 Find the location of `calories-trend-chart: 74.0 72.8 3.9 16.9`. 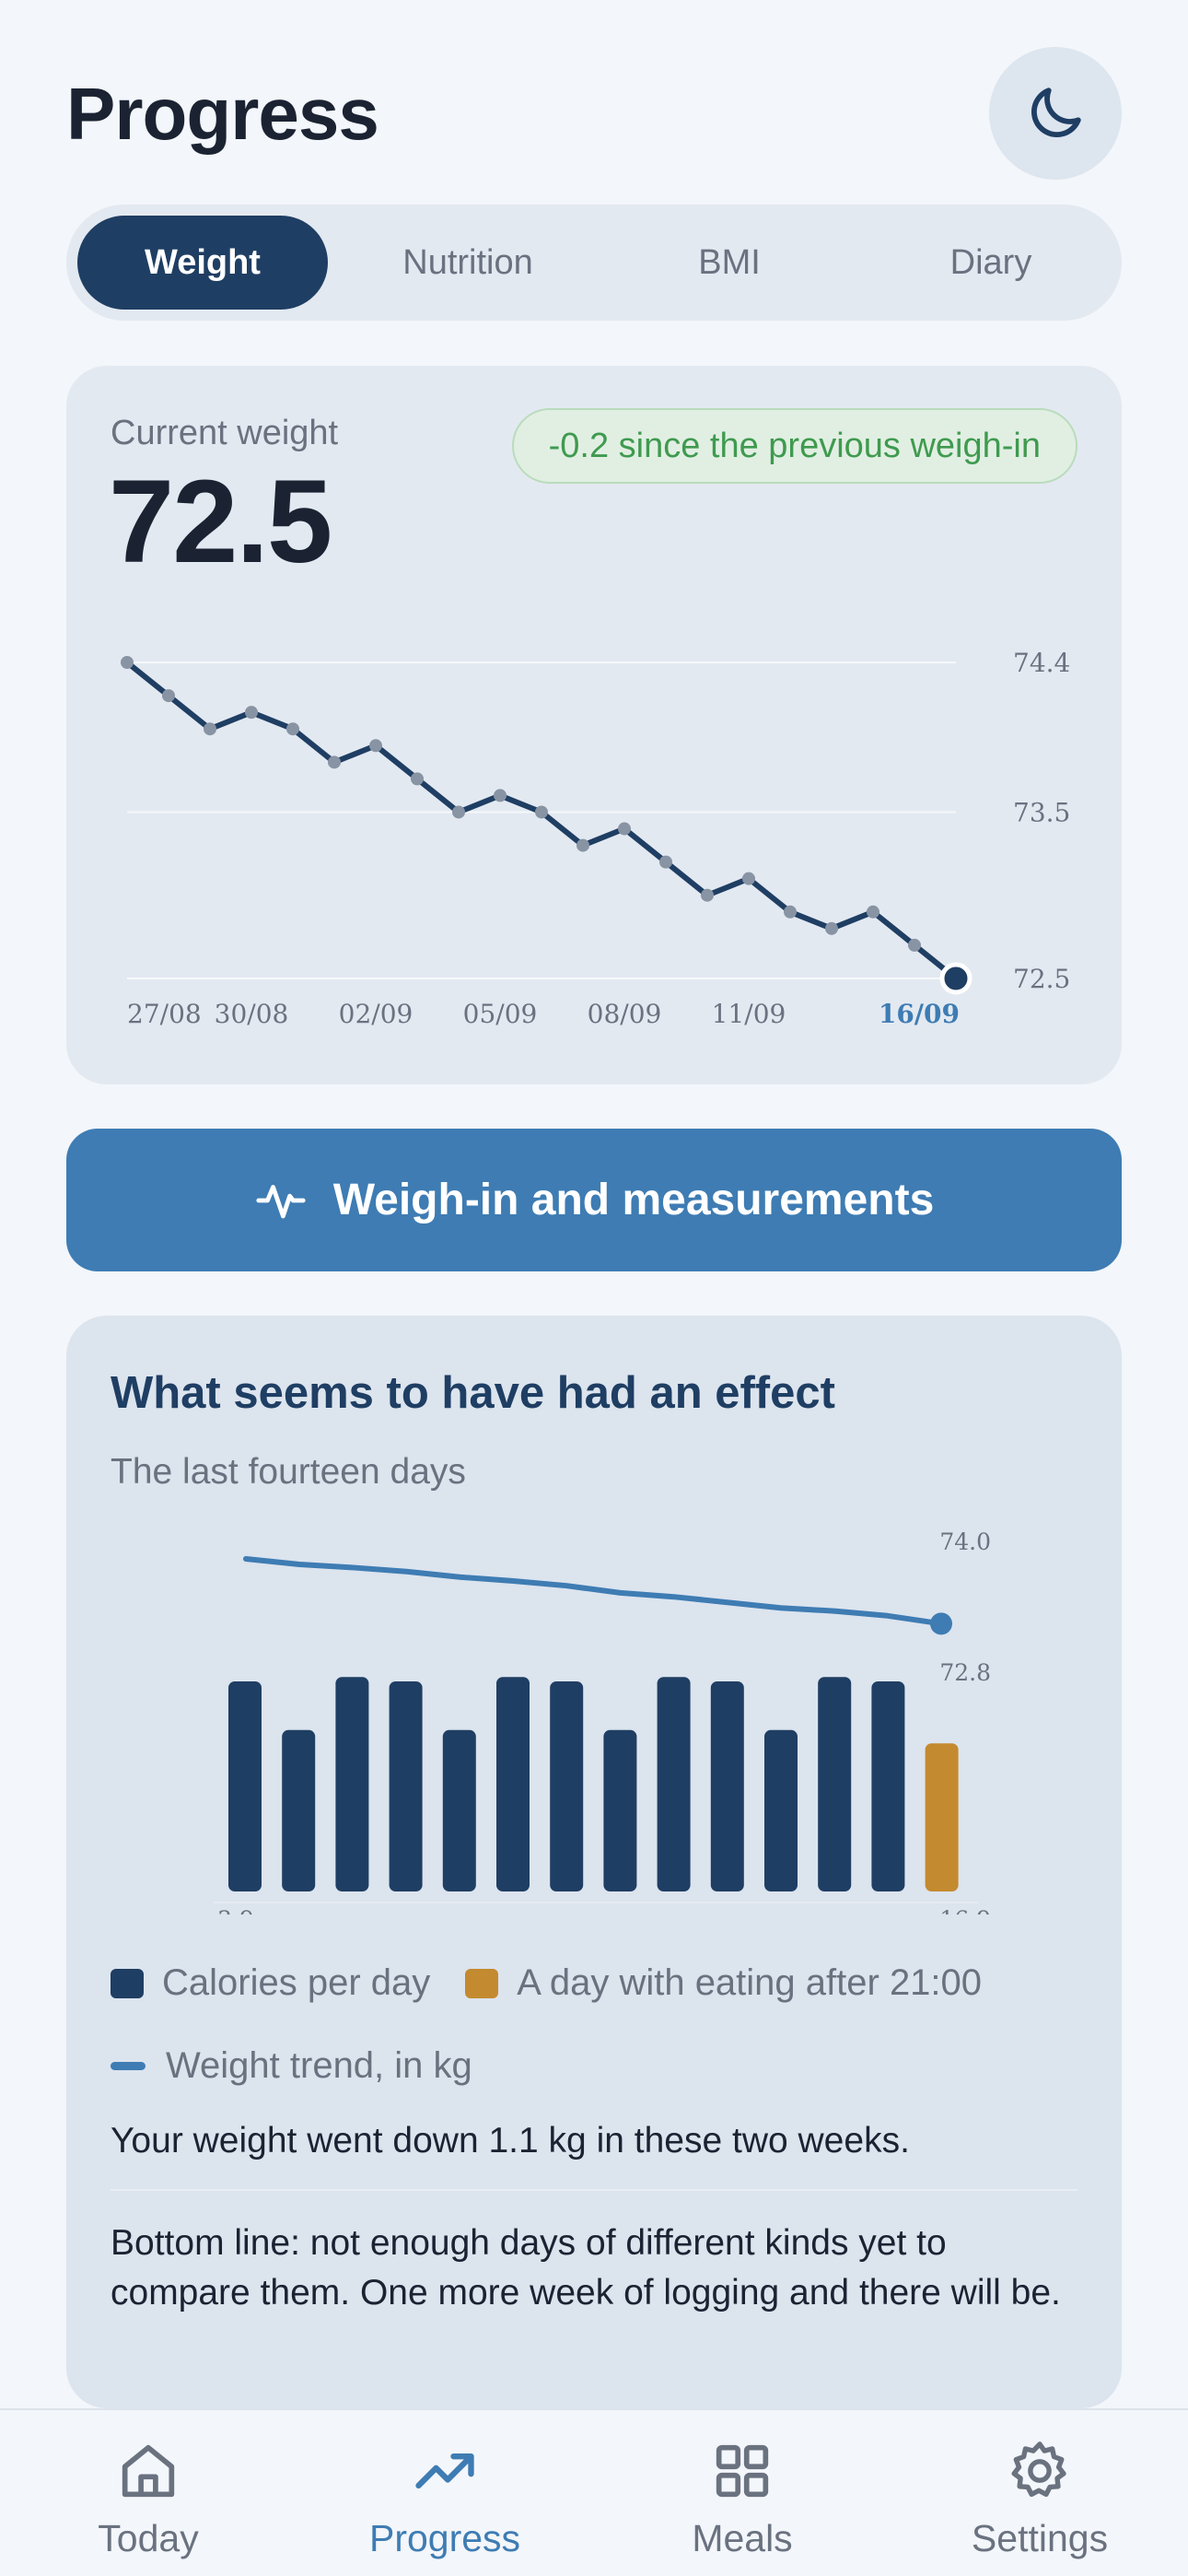

calories-trend-chart: 74.0 72.8 3.9 16.9 is located at coordinates (602, 1721).